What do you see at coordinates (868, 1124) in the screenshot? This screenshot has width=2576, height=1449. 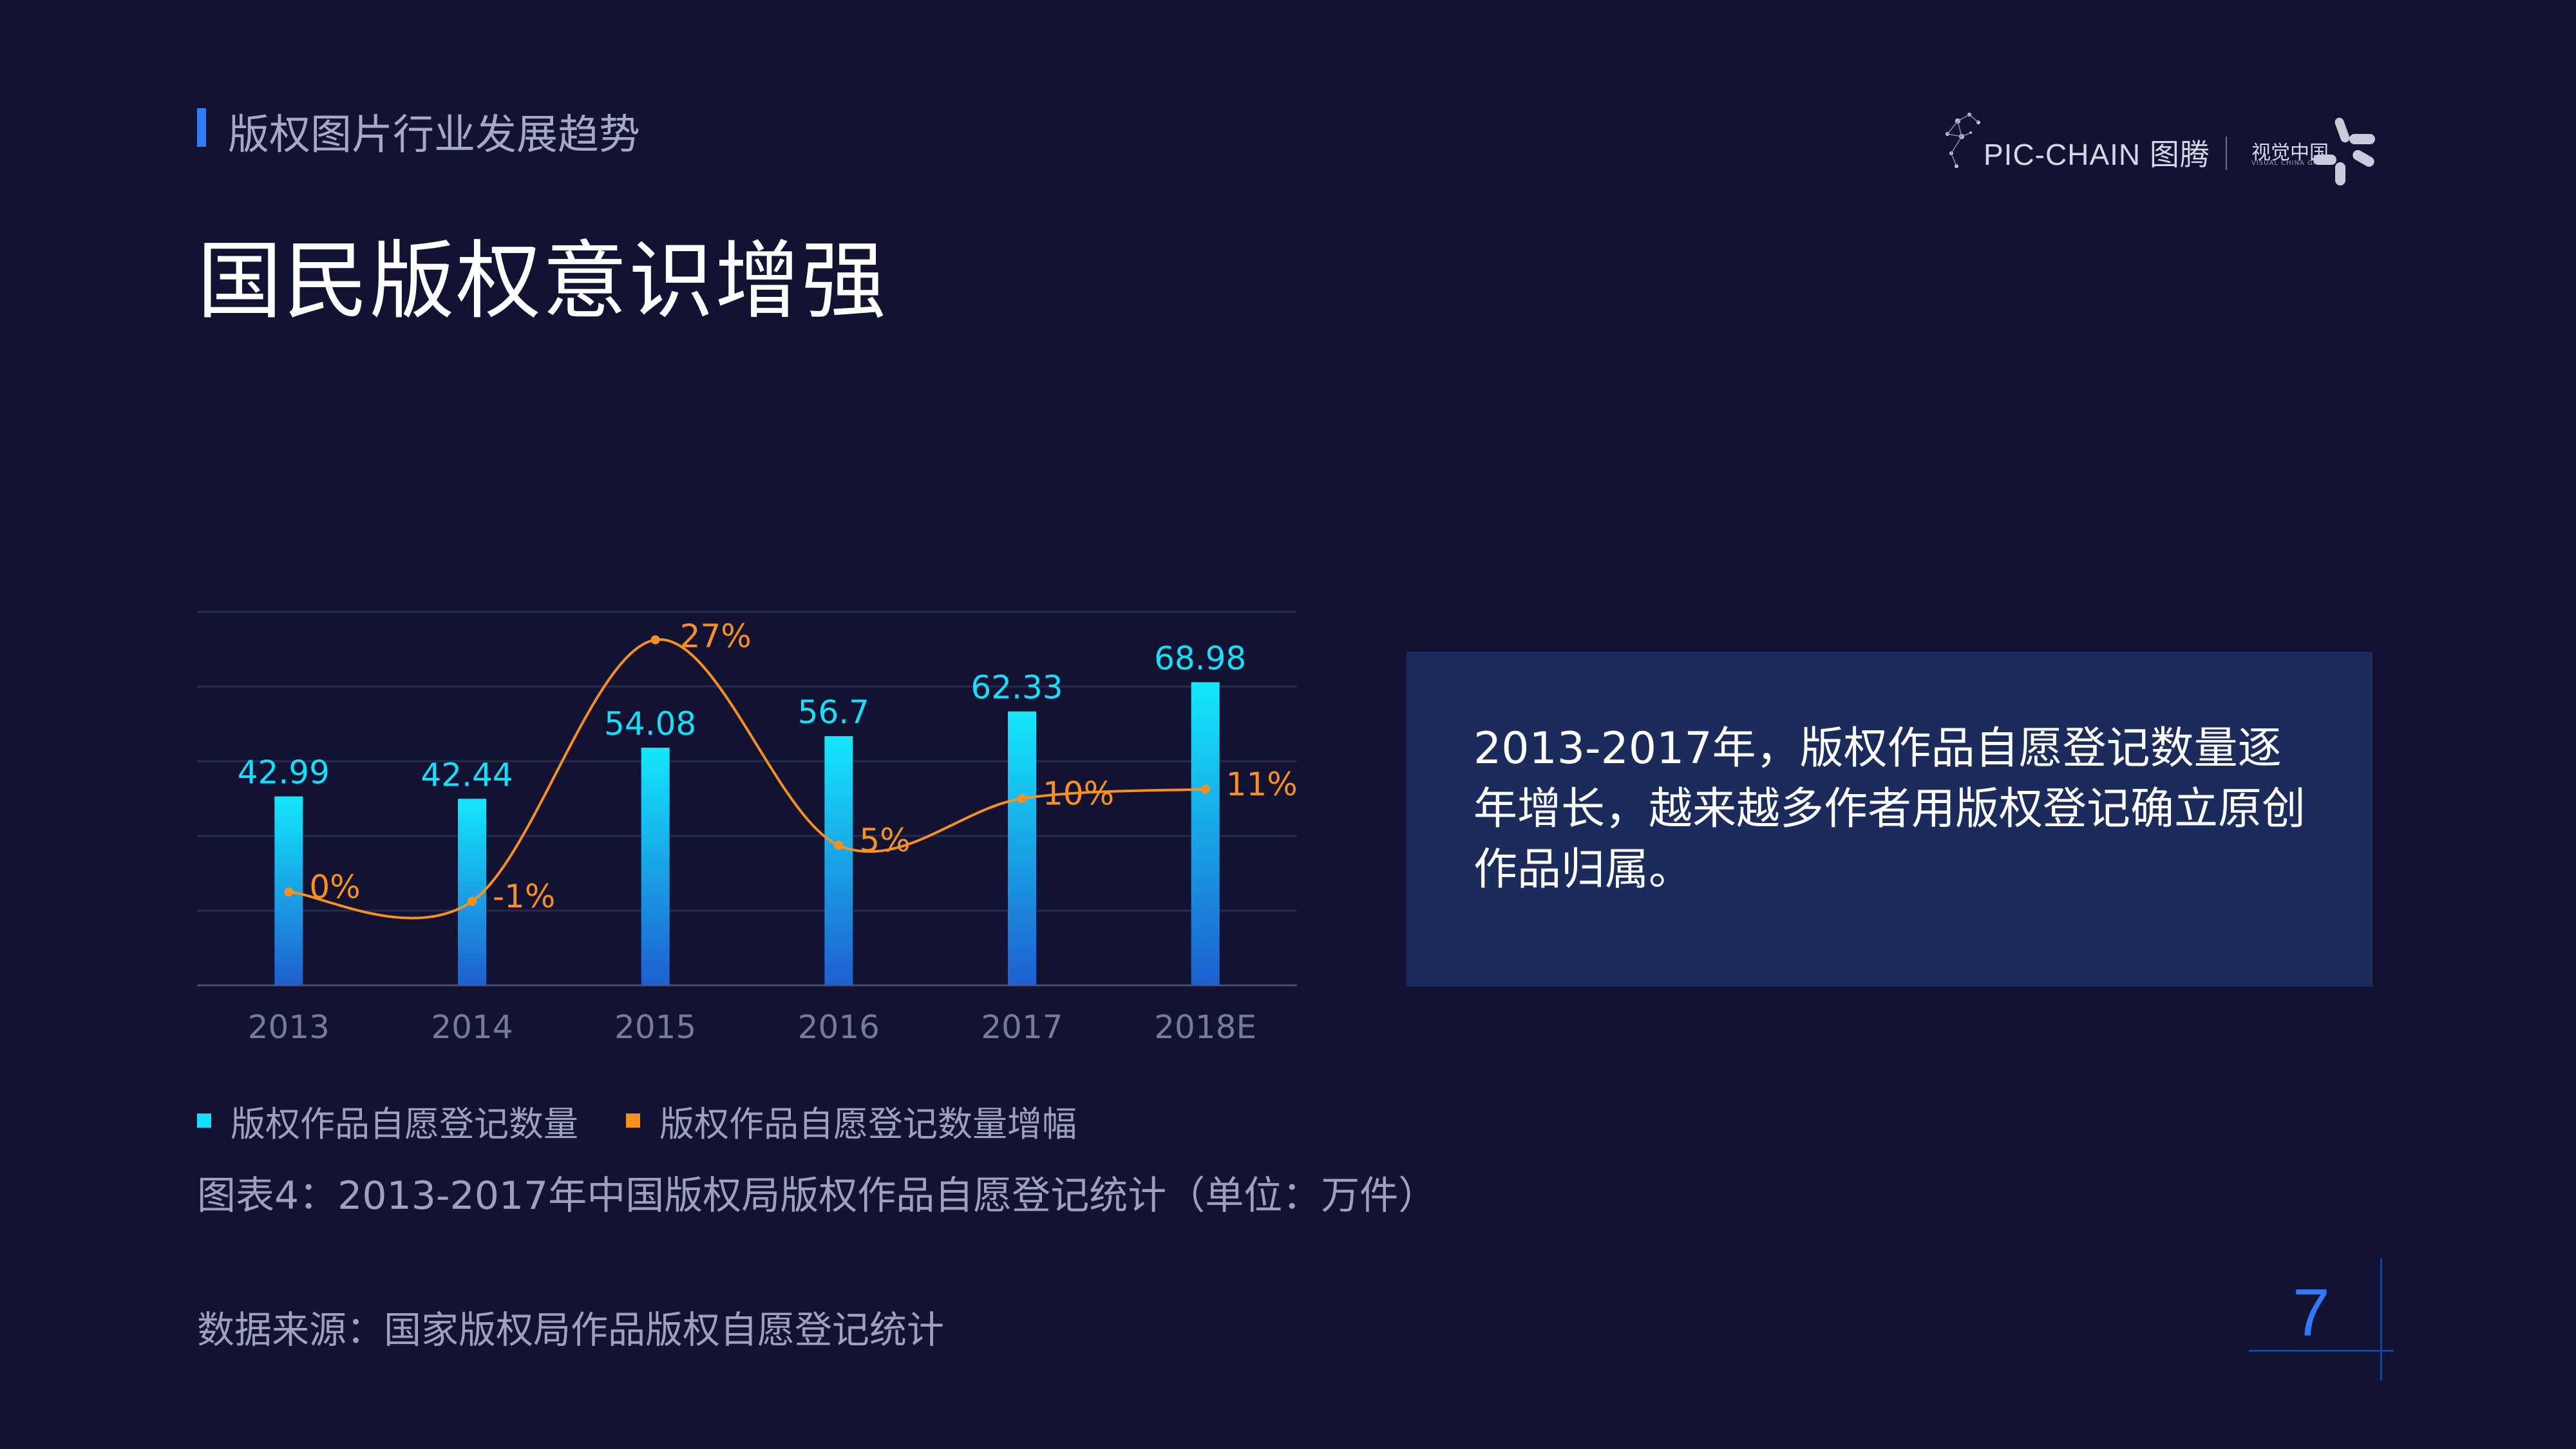 I see `legend-label: 版权作品自愿登记数量增幅` at bounding box center [868, 1124].